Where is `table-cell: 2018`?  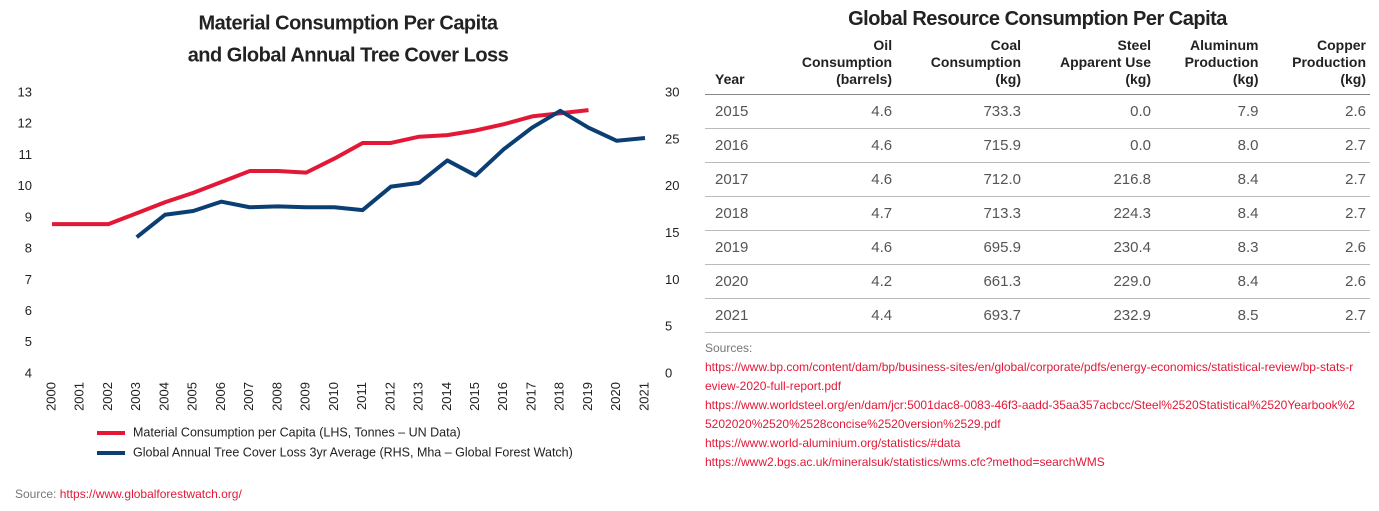 table-cell: 2018 is located at coordinates (736, 213).